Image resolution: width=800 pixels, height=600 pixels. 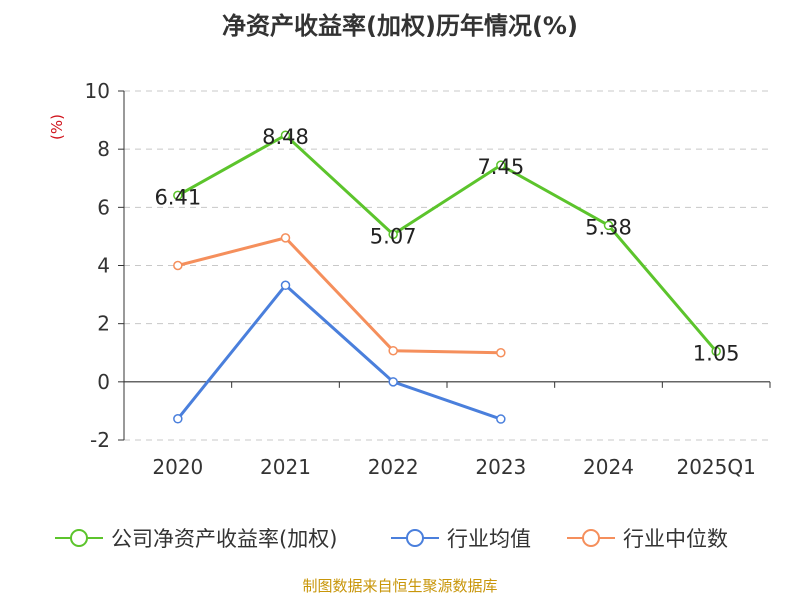 I want to click on source-note: 制图数据来自恒生聚源数据库, so click(x=400, y=586).